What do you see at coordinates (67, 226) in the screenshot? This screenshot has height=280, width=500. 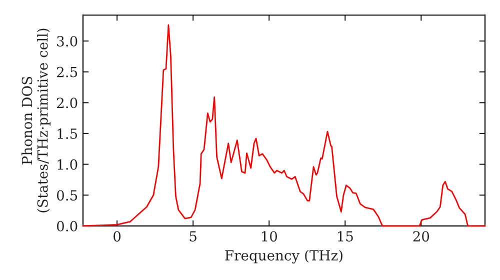 I see `y-tick-label: 0.0` at bounding box center [67, 226].